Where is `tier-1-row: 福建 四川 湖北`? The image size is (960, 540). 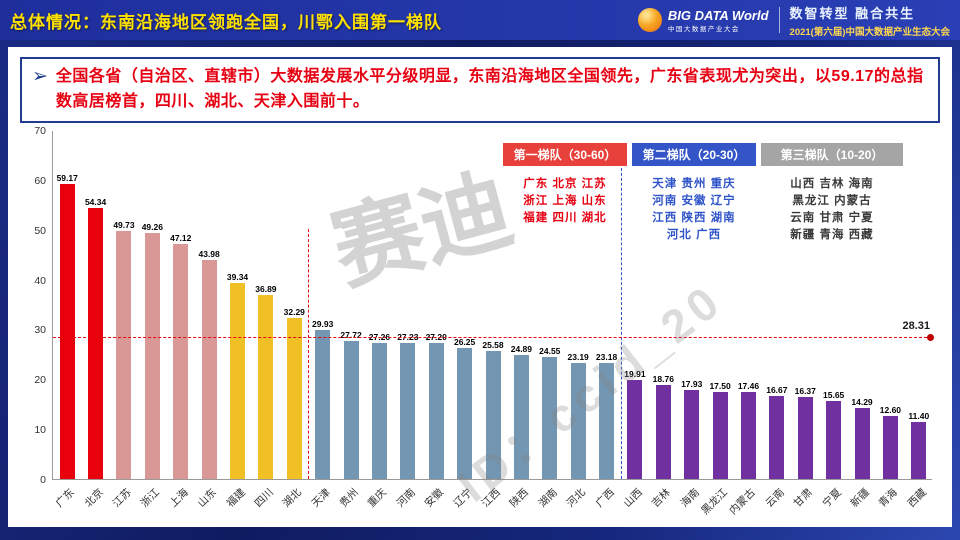
tier-1-row: 福建 四川 湖北 is located at coordinates (565, 218).